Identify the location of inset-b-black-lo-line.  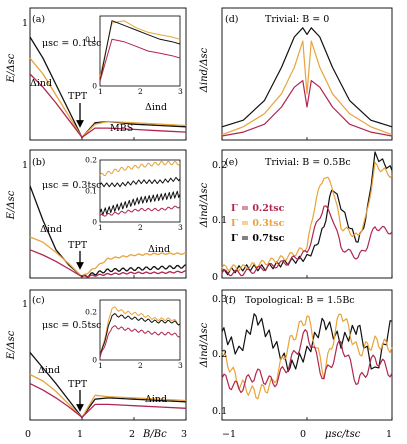
(140, 203).